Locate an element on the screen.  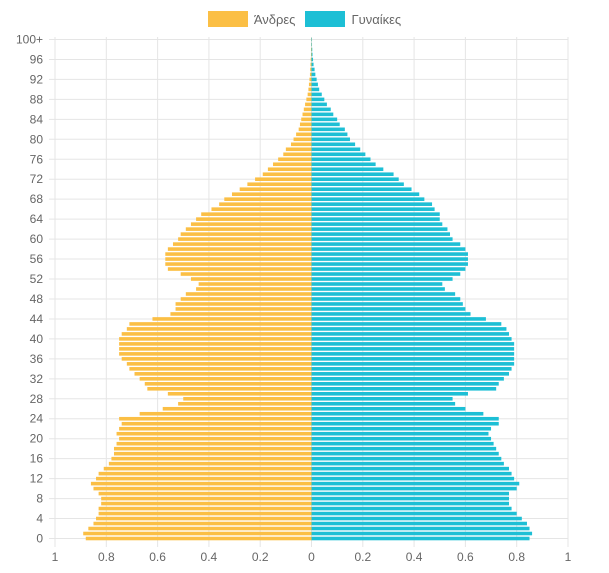
x-tick-label: 0.8 is located at coordinates (516, 557).